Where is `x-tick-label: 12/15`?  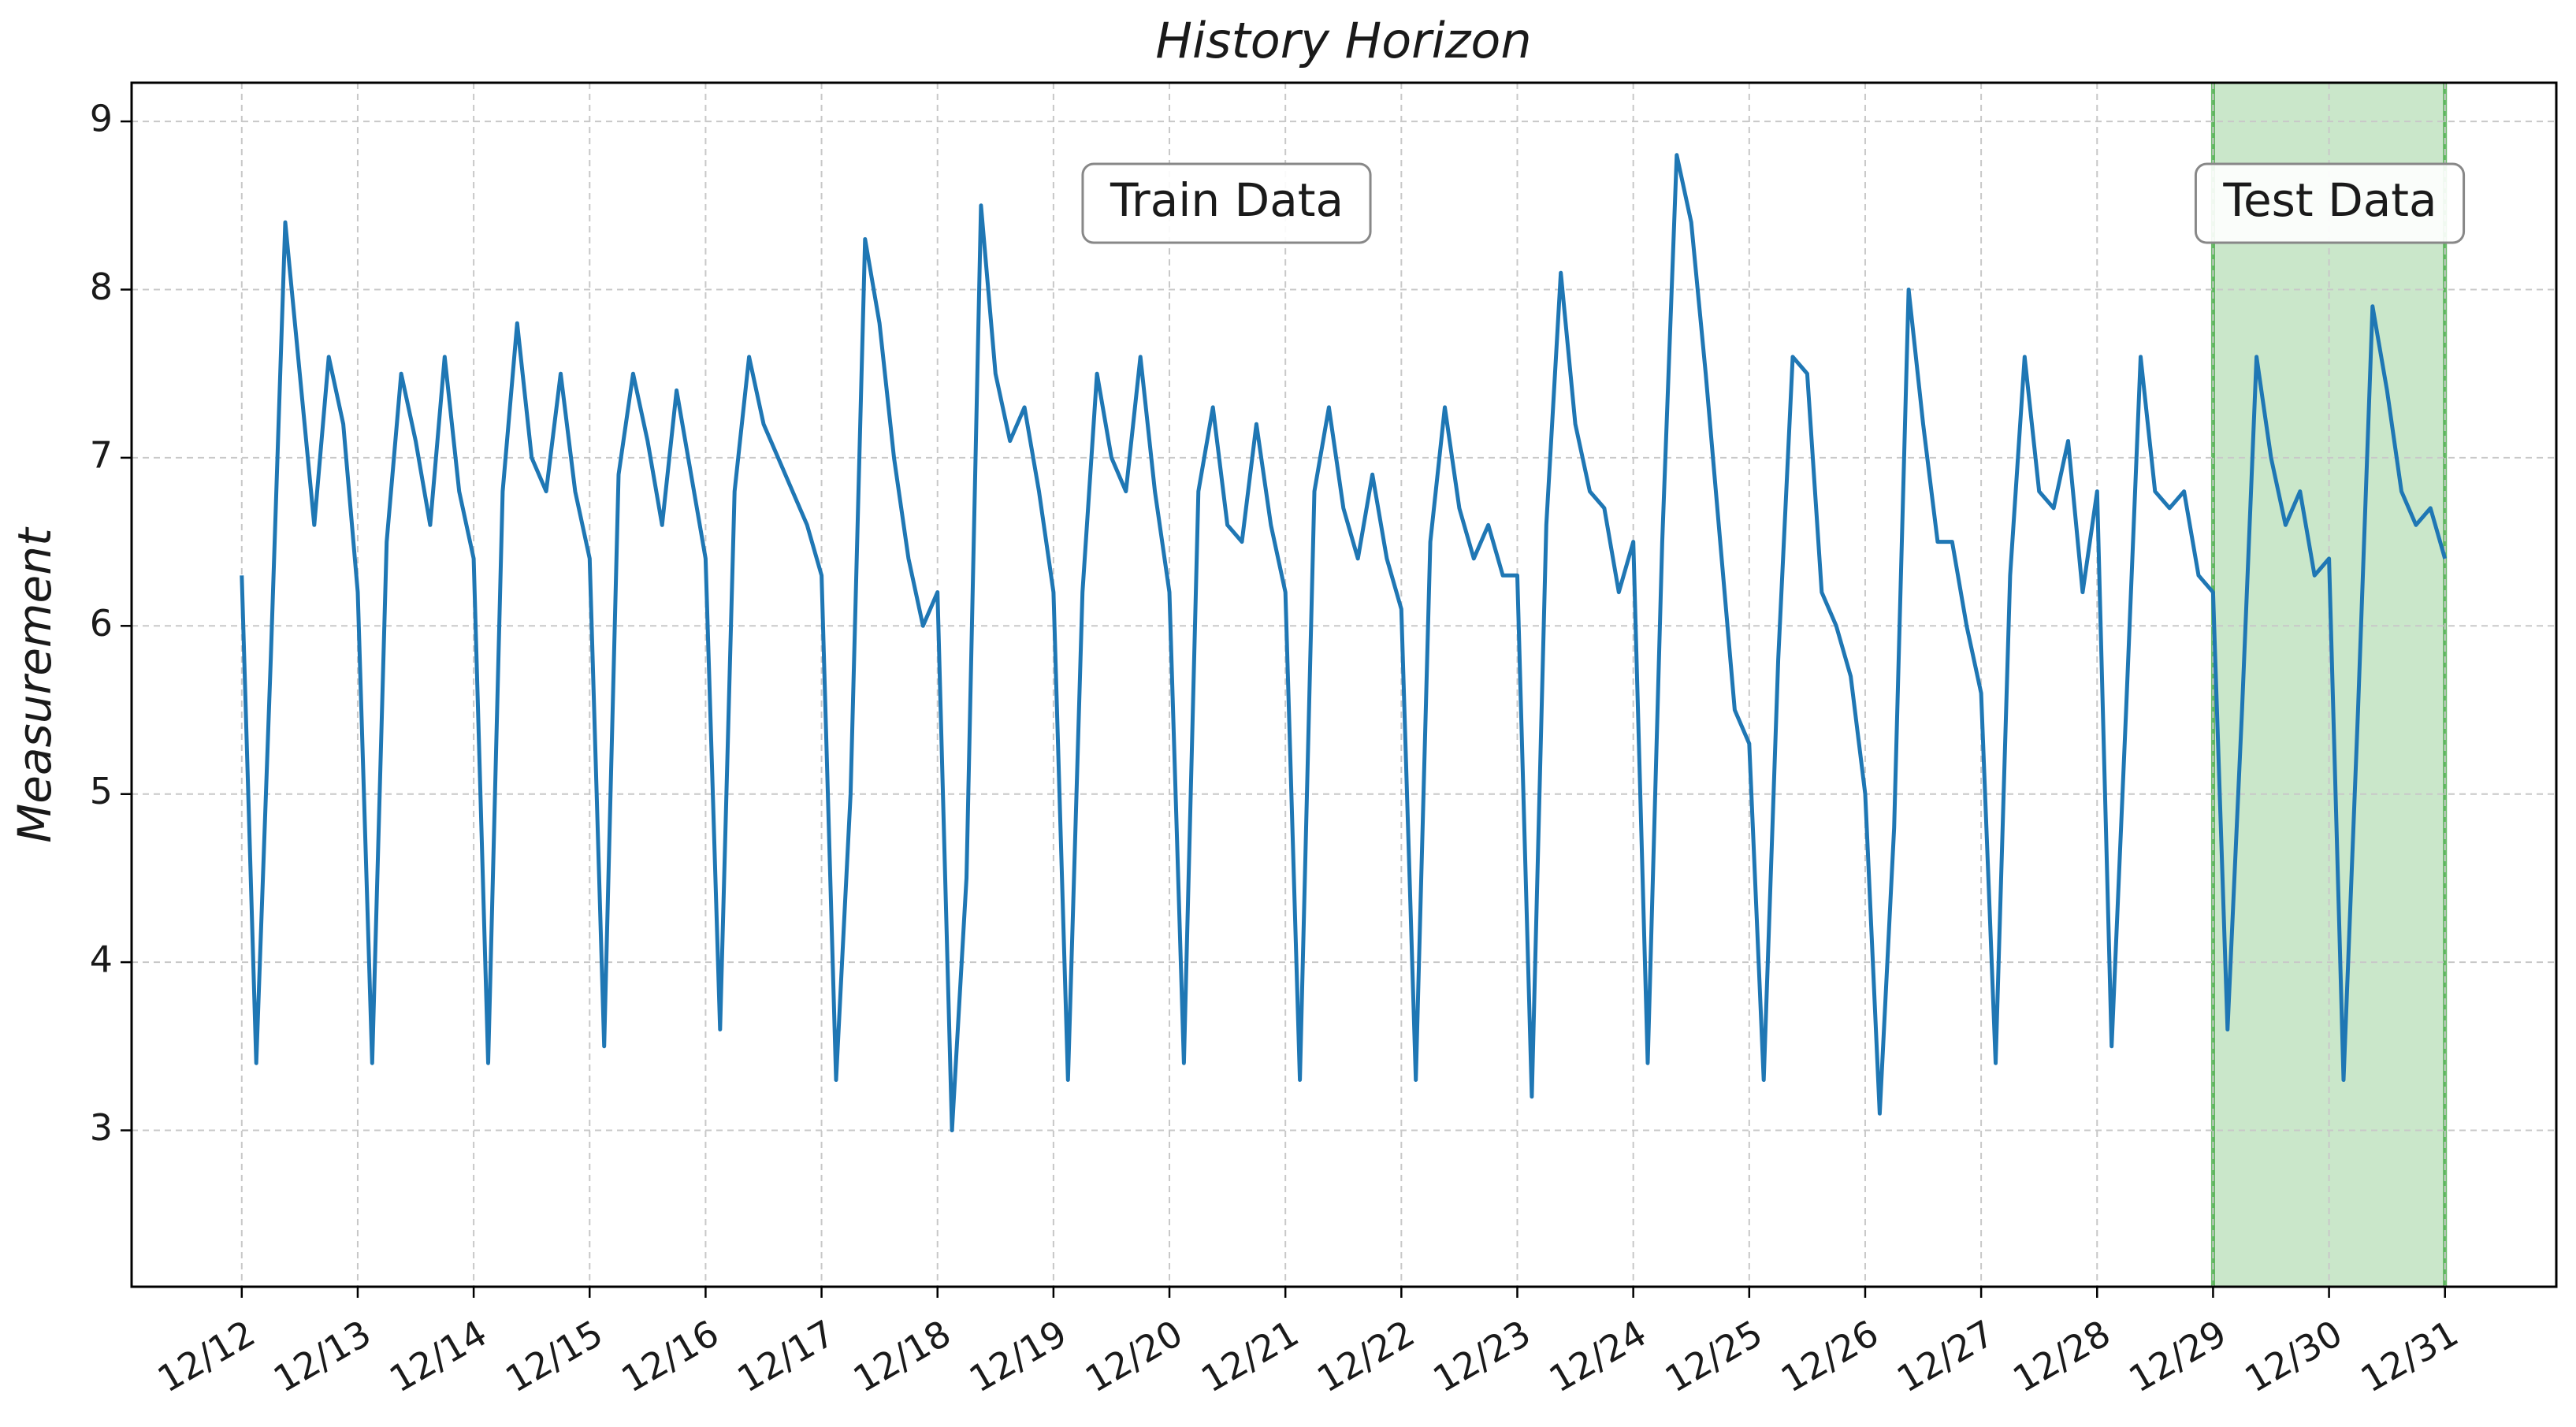
x-tick-label: 12/15 is located at coordinates (554, 1356).